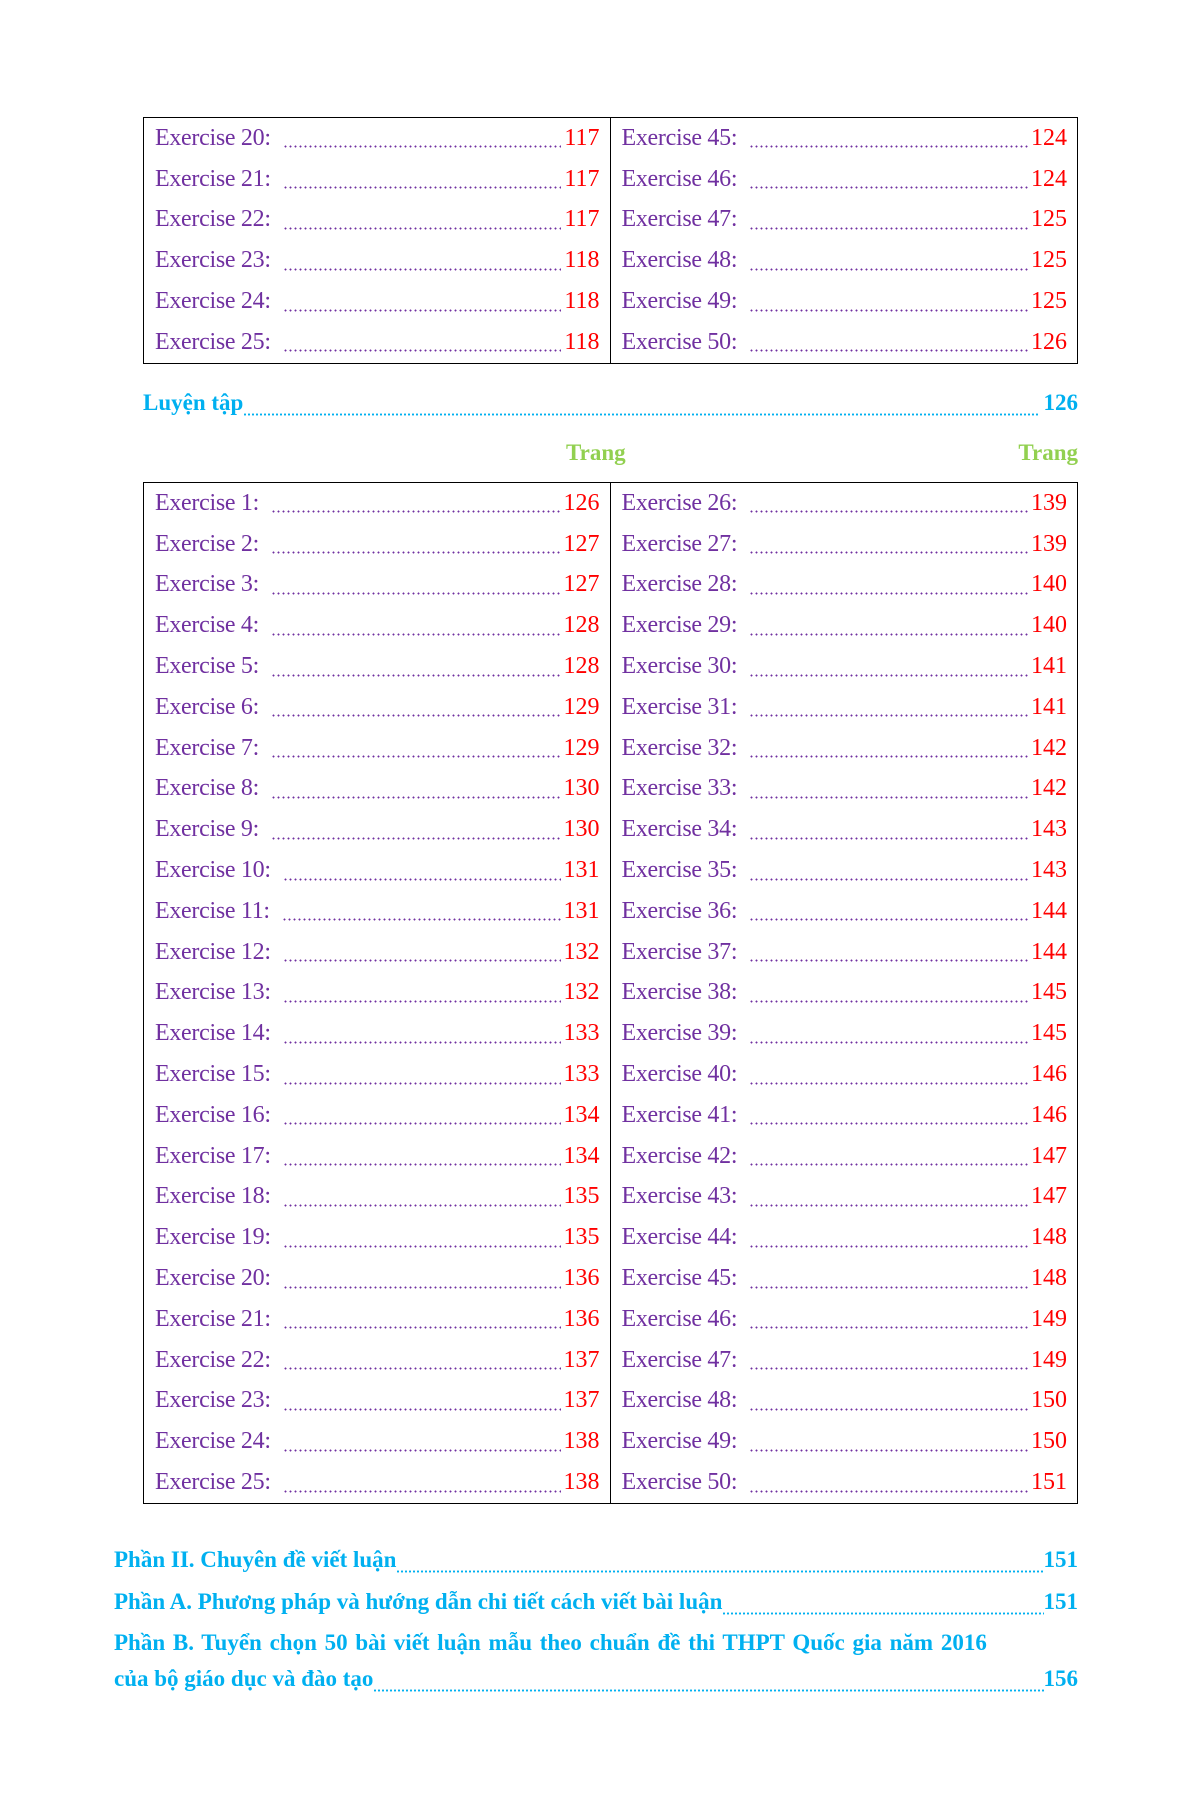  Describe the element at coordinates (377, 260) in the screenshot. I see `toc-row: Exercise 23: 118` at that location.